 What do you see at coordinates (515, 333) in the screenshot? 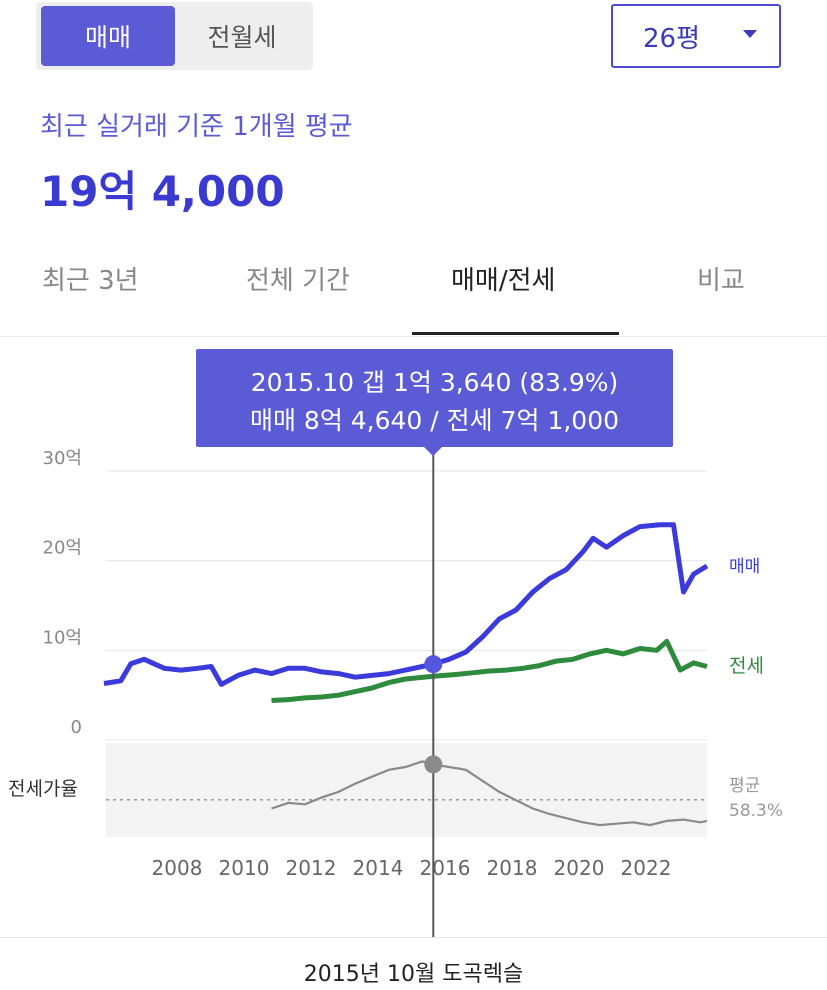
I see `active-tab-indicator` at bounding box center [515, 333].